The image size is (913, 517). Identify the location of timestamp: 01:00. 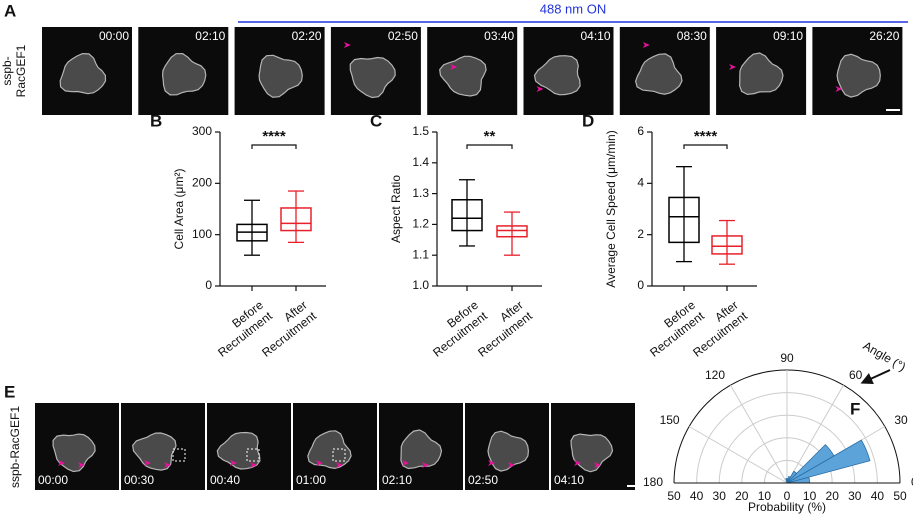
(311, 480).